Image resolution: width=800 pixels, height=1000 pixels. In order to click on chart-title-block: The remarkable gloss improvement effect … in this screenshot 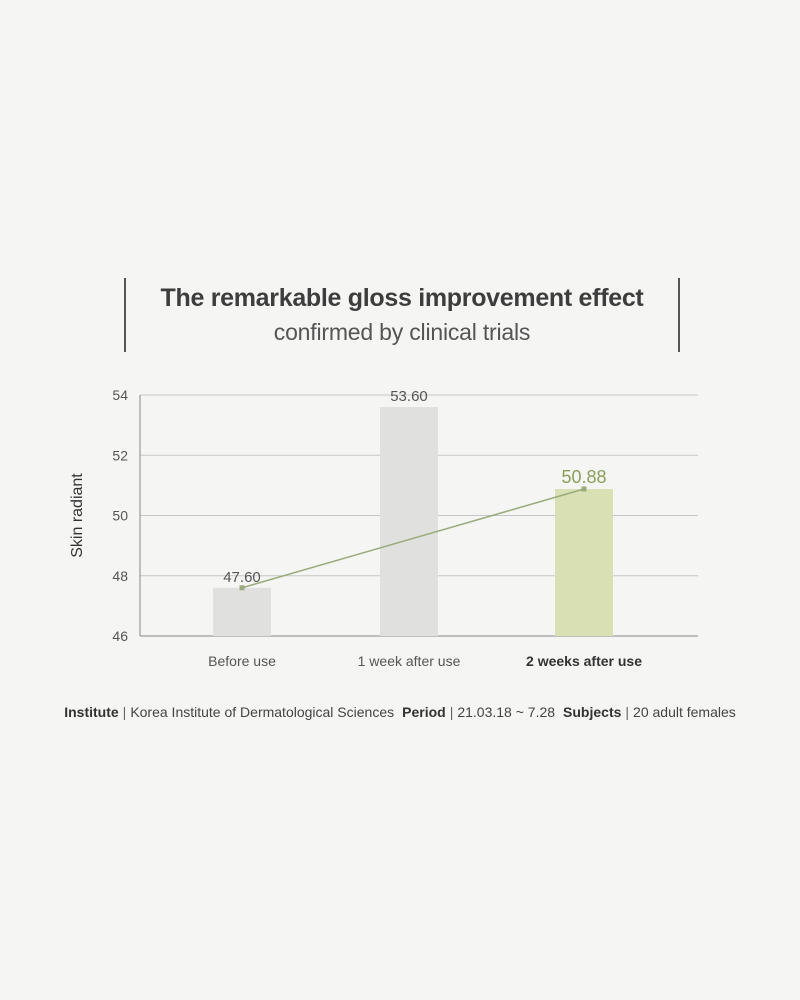, I will do `click(402, 315)`.